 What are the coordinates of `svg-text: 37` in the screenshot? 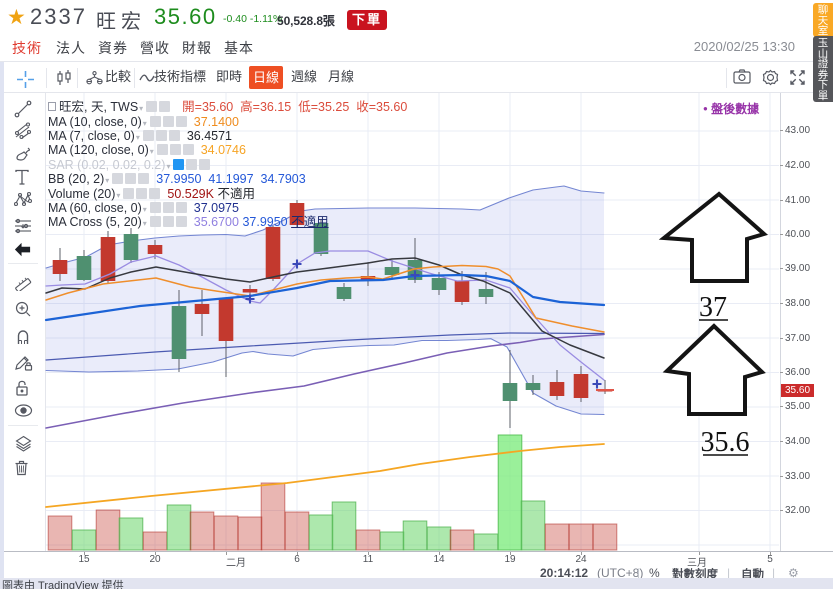 It's located at (713, 307).